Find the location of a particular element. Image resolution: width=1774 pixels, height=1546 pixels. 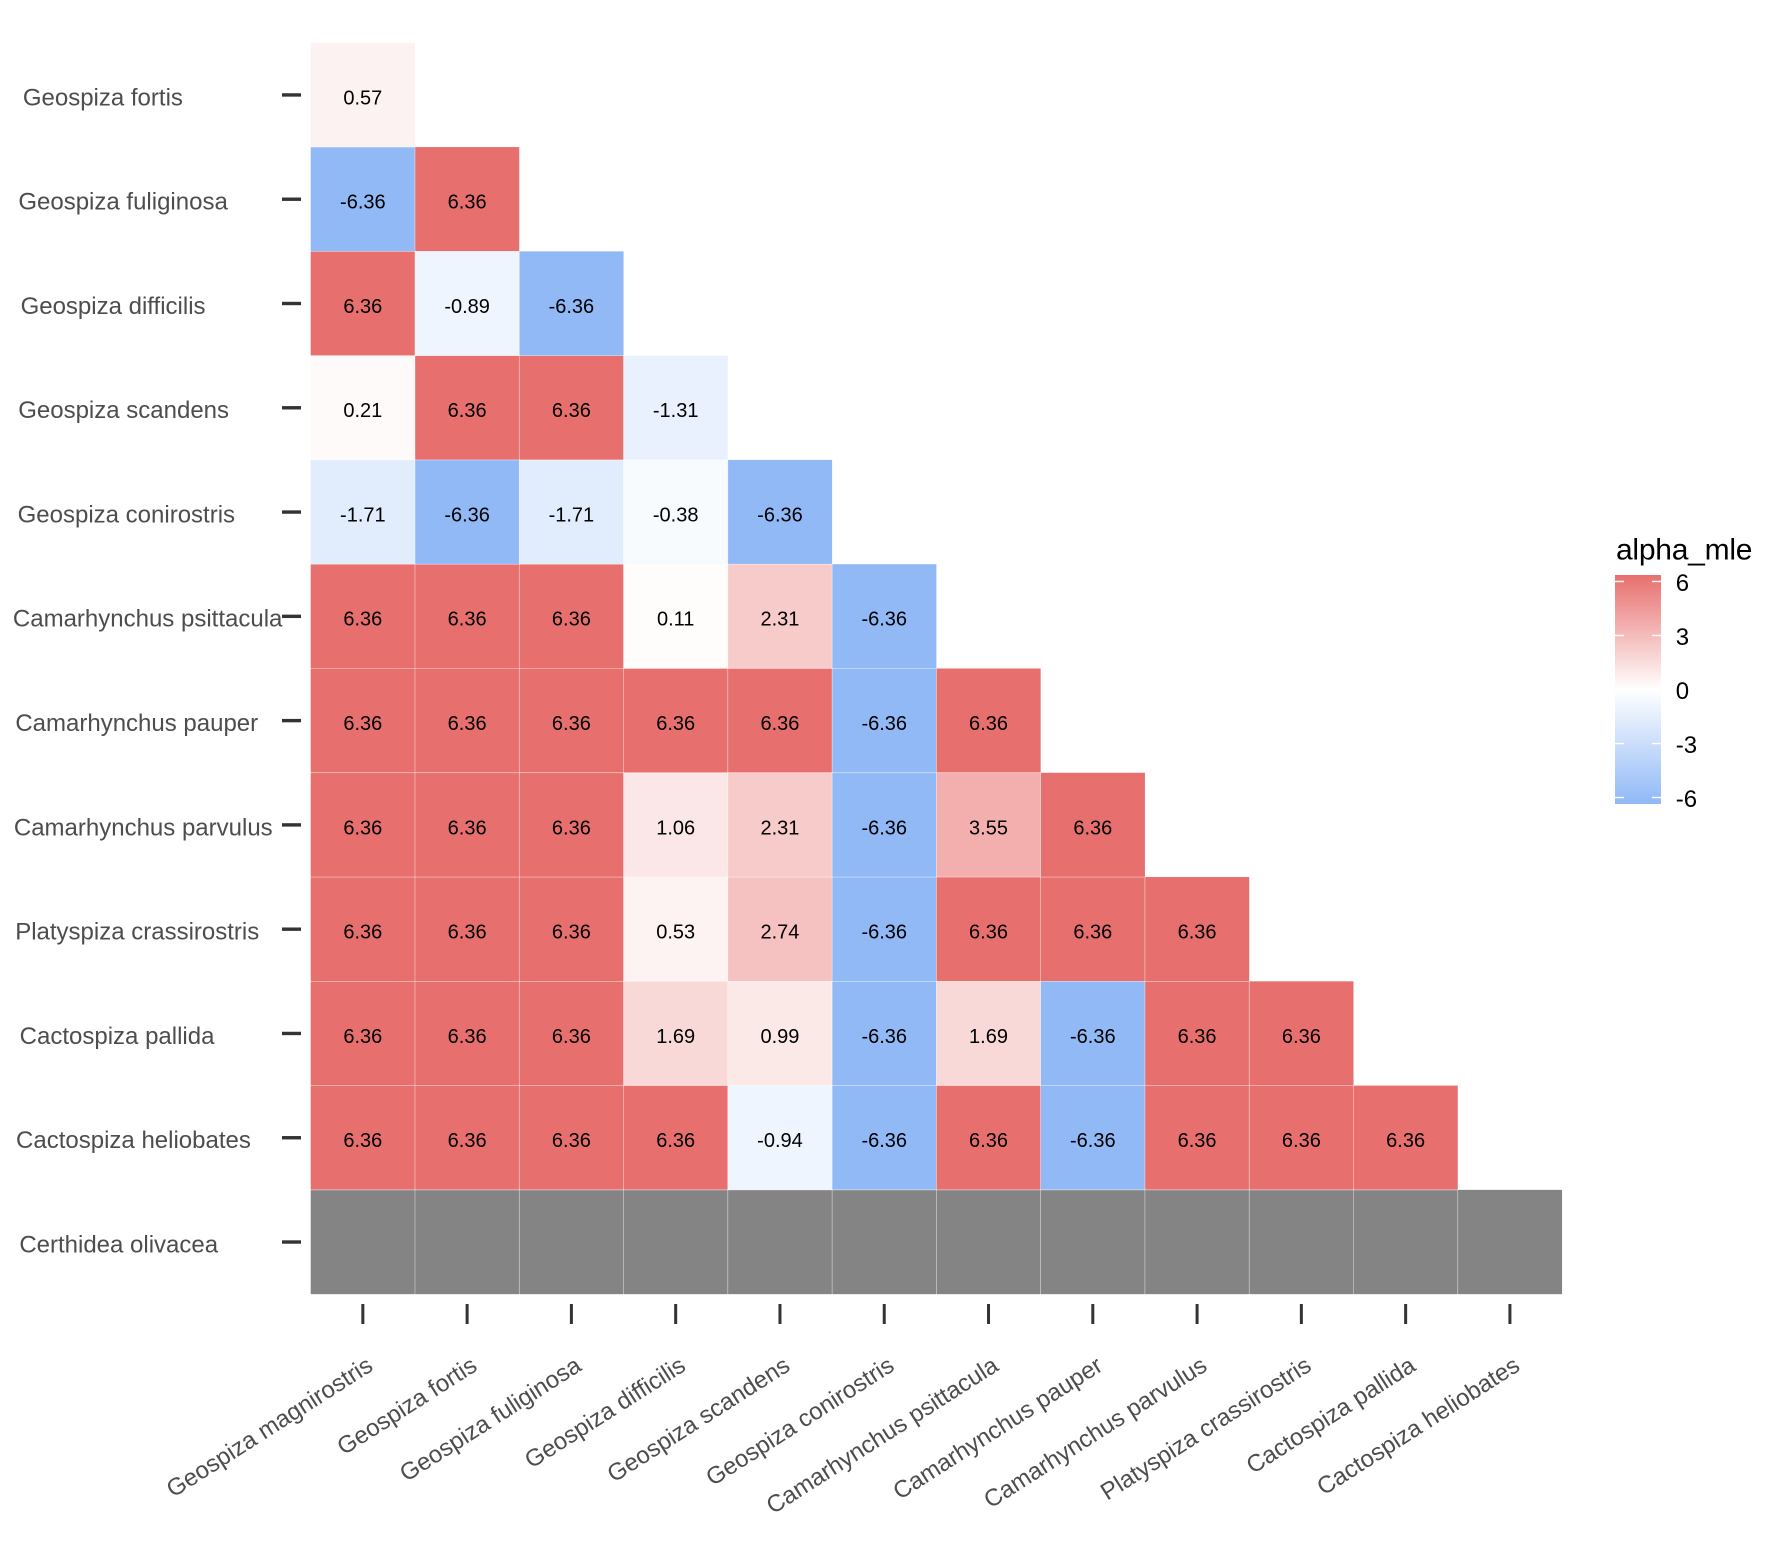

svg-text: 0.99 is located at coordinates (779, 1037).